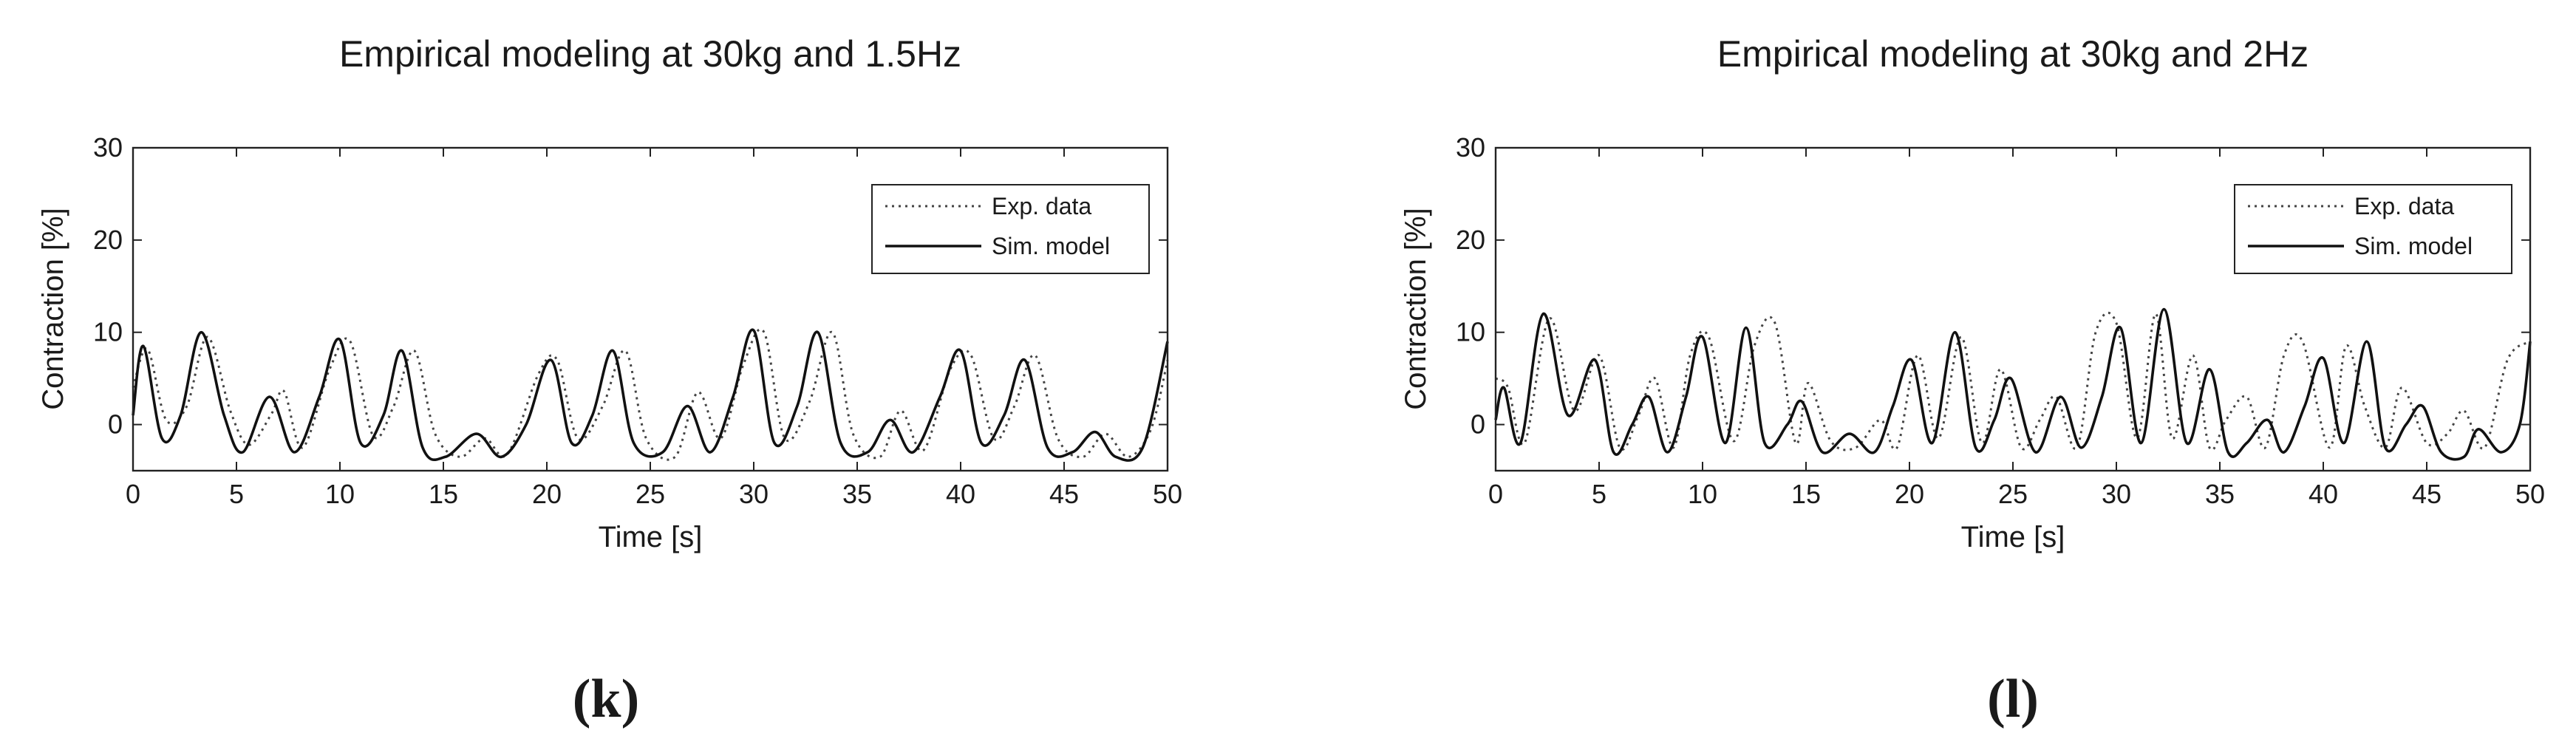 This screenshot has height=750, width=2576. What do you see at coordinates (650, 54) in the screenshot?
I see `chart-title: Empirical modeling at 30kg and 1.5Hz` at bounding box center [650, 54].